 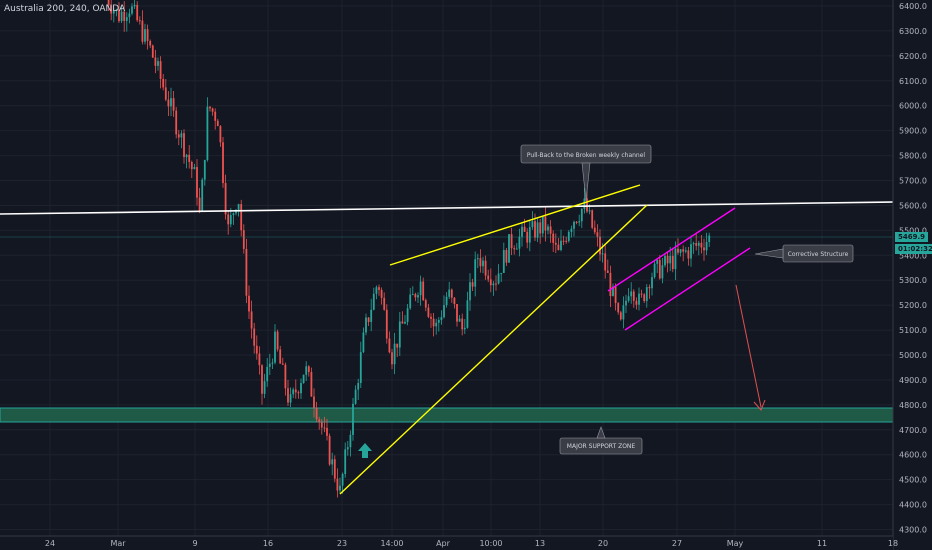 What do you see at coordinates (750, 347) in the screenshot?
I see `down-arrow` at bounding box center [750, 347].